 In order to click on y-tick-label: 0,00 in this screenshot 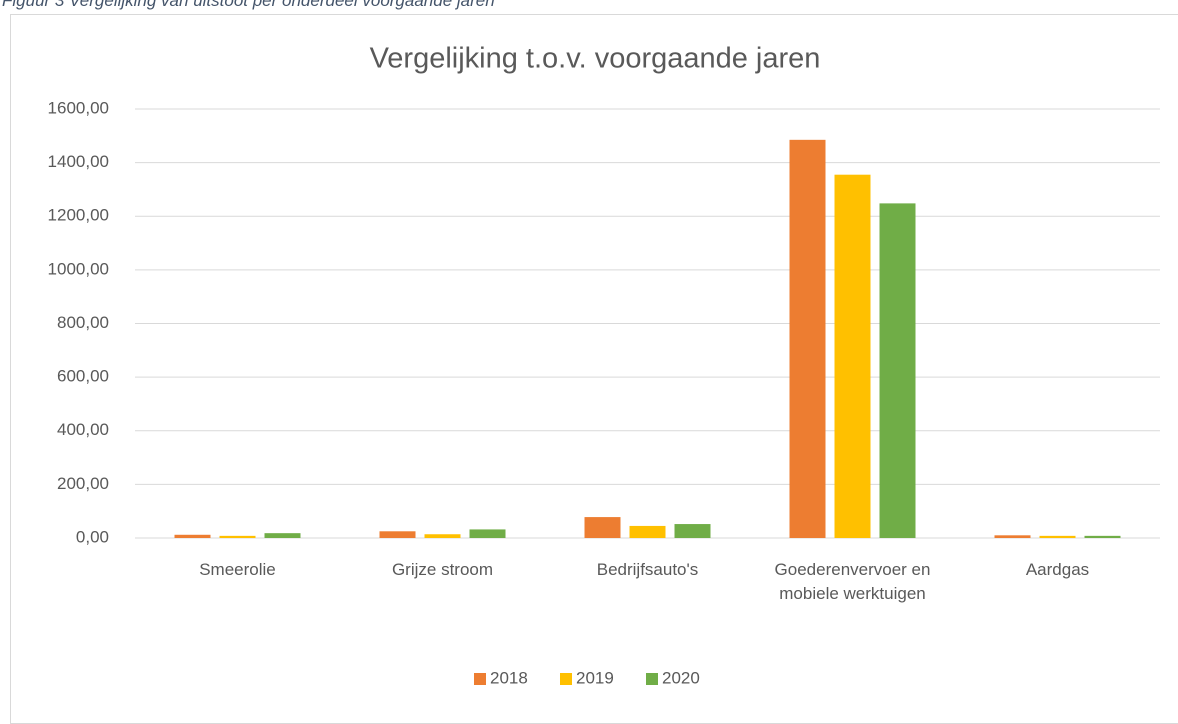, I will do `click(92, 536)`.